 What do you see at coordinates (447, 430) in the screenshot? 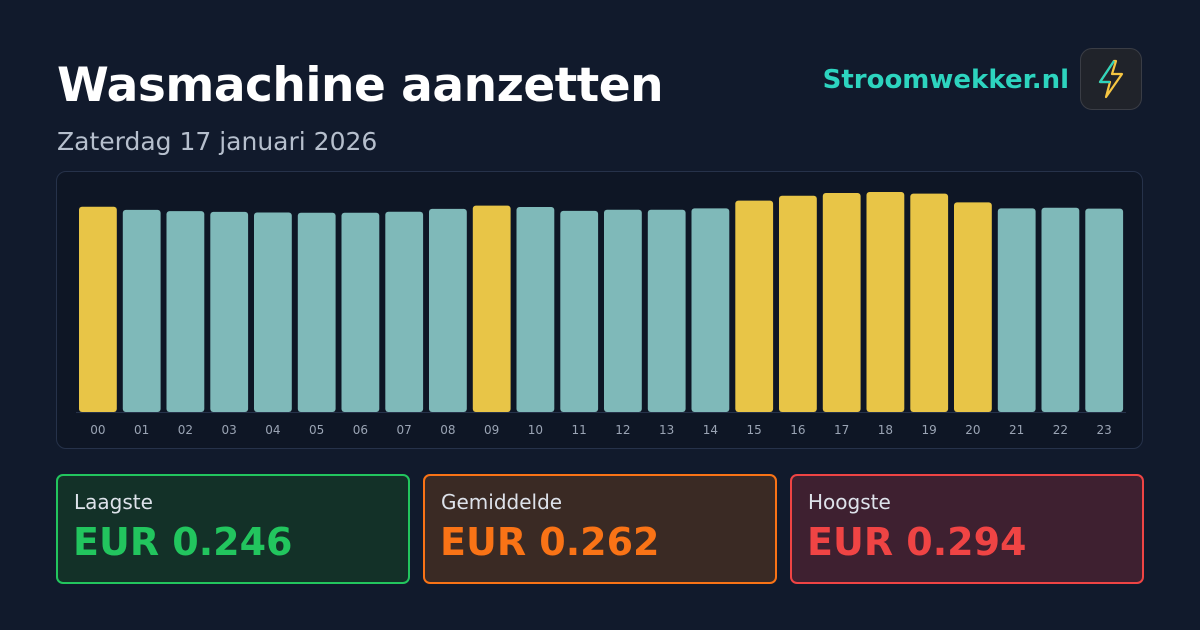
I see `x-tick-label-08: 08` at bounding box center [447, 430].